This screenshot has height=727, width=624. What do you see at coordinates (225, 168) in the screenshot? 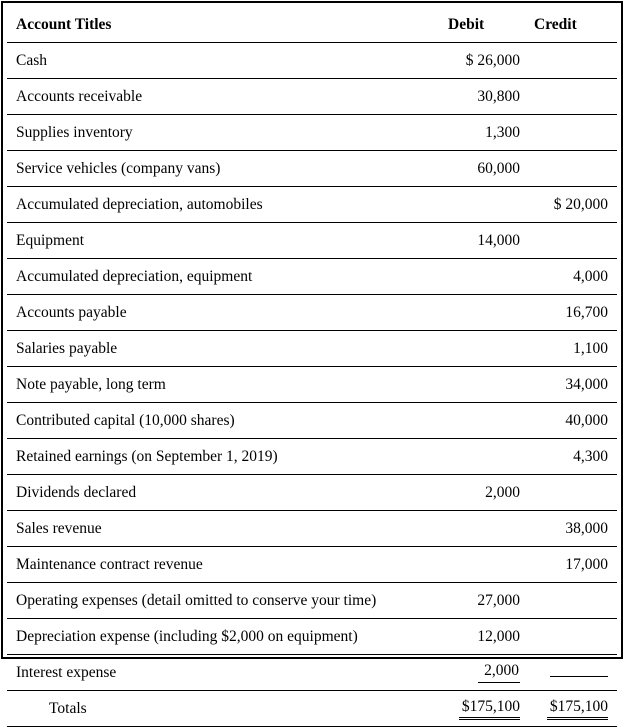
I see `account-title: Service vehicles (company vans)` at bounding box center [225, 168].